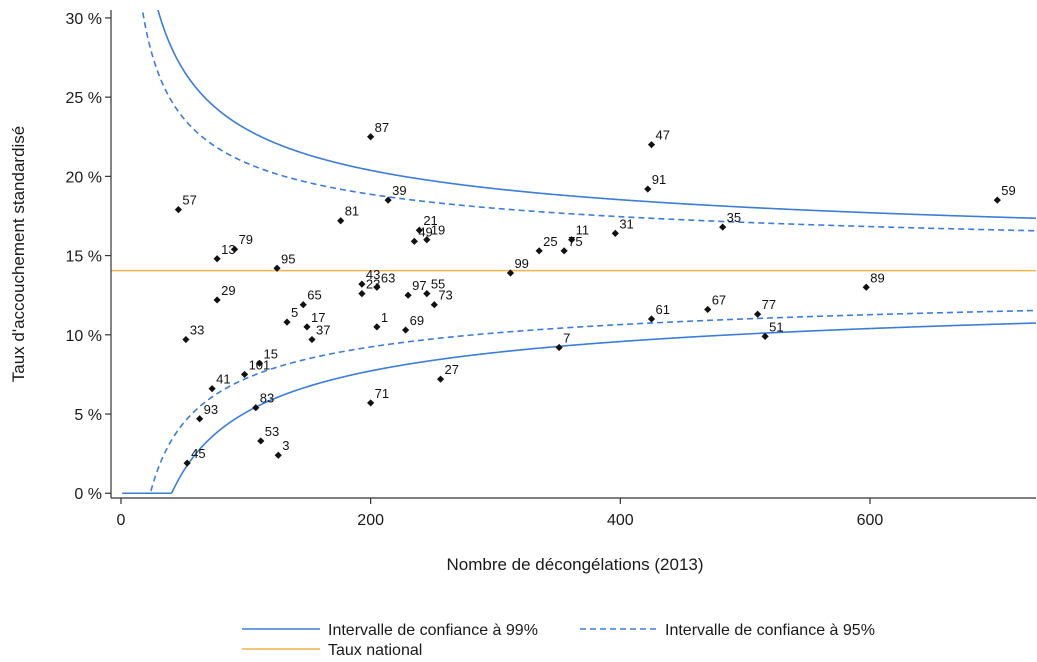 This screenshot has width=1037, height=662. I want to click on data-point-label: 31, so click(626, 223).